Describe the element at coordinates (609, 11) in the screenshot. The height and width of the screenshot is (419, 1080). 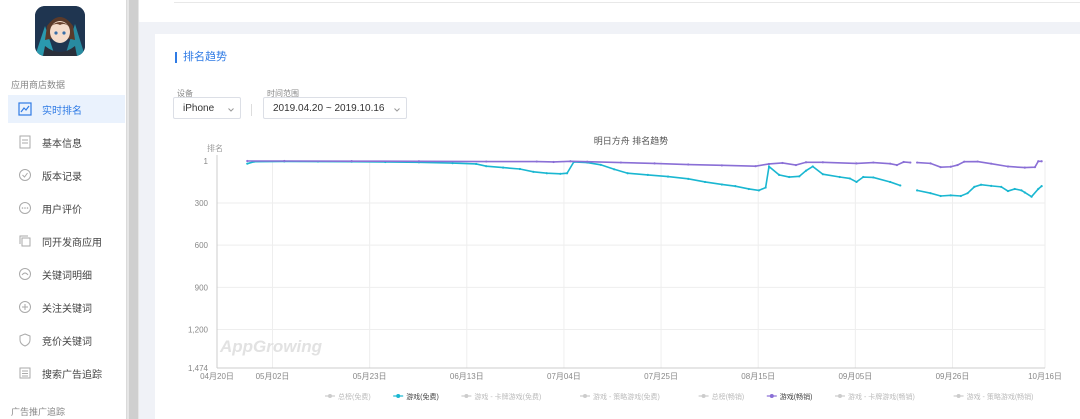
I see `top-strip` at that location.